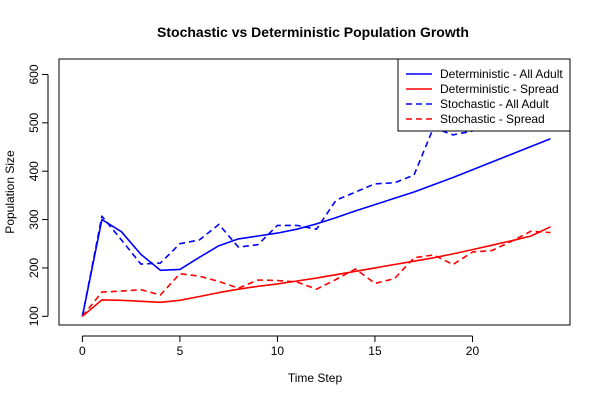 Image resolution: width=600 pixels, height=400 pixels. I want to click on x-tick-label: 0, so click(82, 351).